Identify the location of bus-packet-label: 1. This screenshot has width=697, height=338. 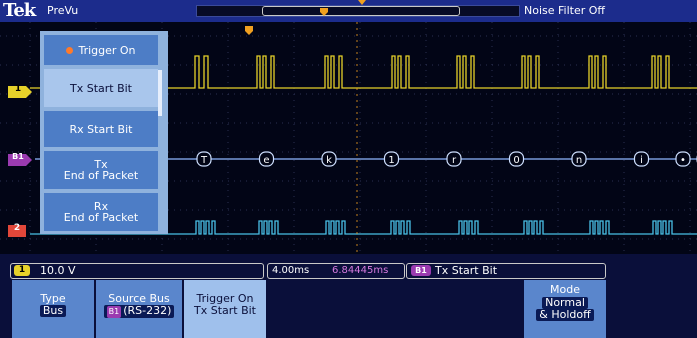
(391, 160).